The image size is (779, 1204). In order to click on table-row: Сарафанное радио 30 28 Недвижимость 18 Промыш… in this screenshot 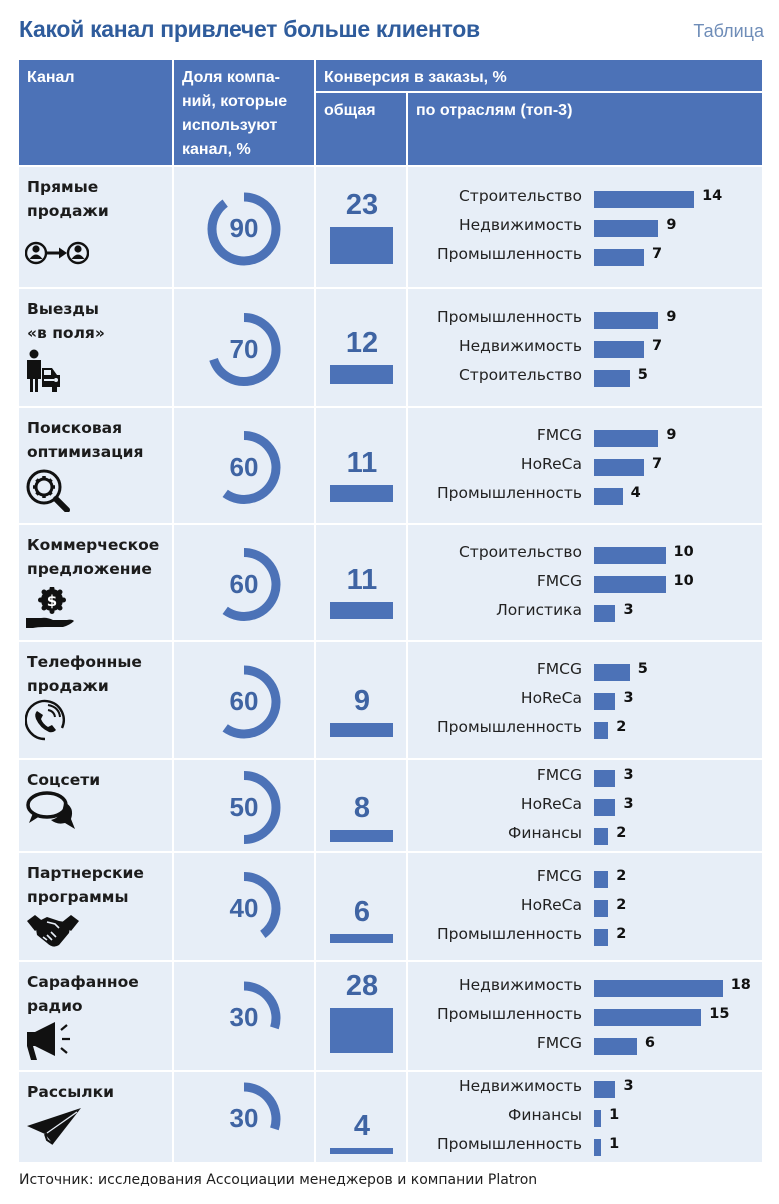, I will do `click(390, 1015)`.